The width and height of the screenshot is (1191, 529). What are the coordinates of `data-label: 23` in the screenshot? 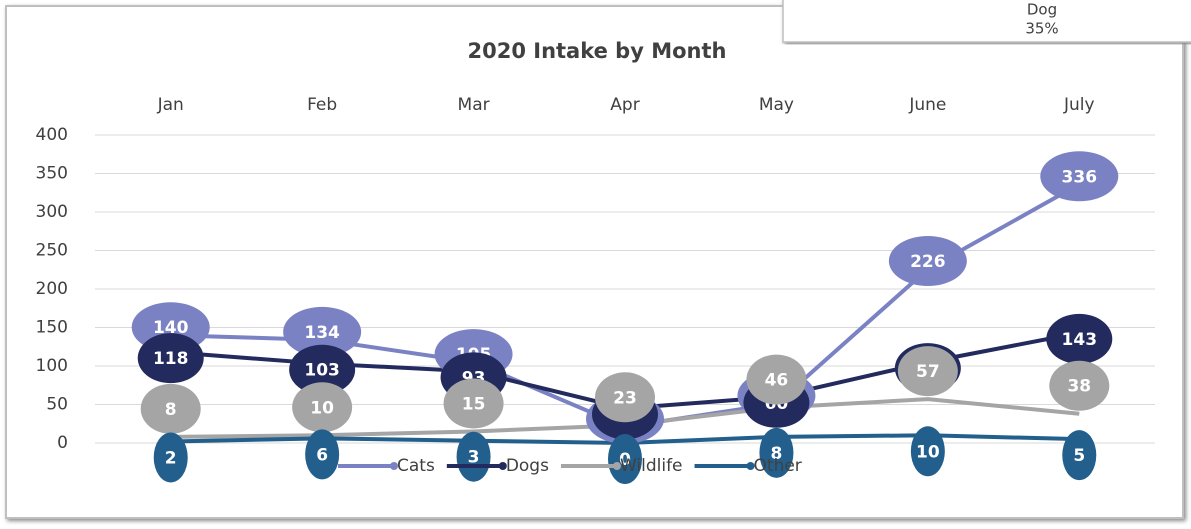 It's located at (625, 398).